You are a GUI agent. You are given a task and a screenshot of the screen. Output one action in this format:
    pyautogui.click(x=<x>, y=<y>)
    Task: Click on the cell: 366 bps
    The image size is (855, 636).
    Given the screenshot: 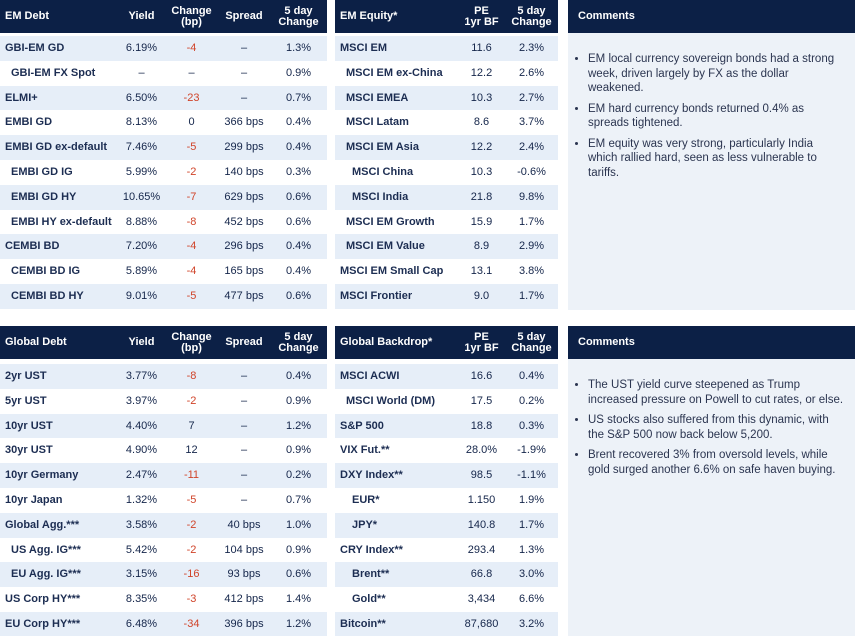 What is the action you would take?
    pyautogui.click(x=244, y=122)
    